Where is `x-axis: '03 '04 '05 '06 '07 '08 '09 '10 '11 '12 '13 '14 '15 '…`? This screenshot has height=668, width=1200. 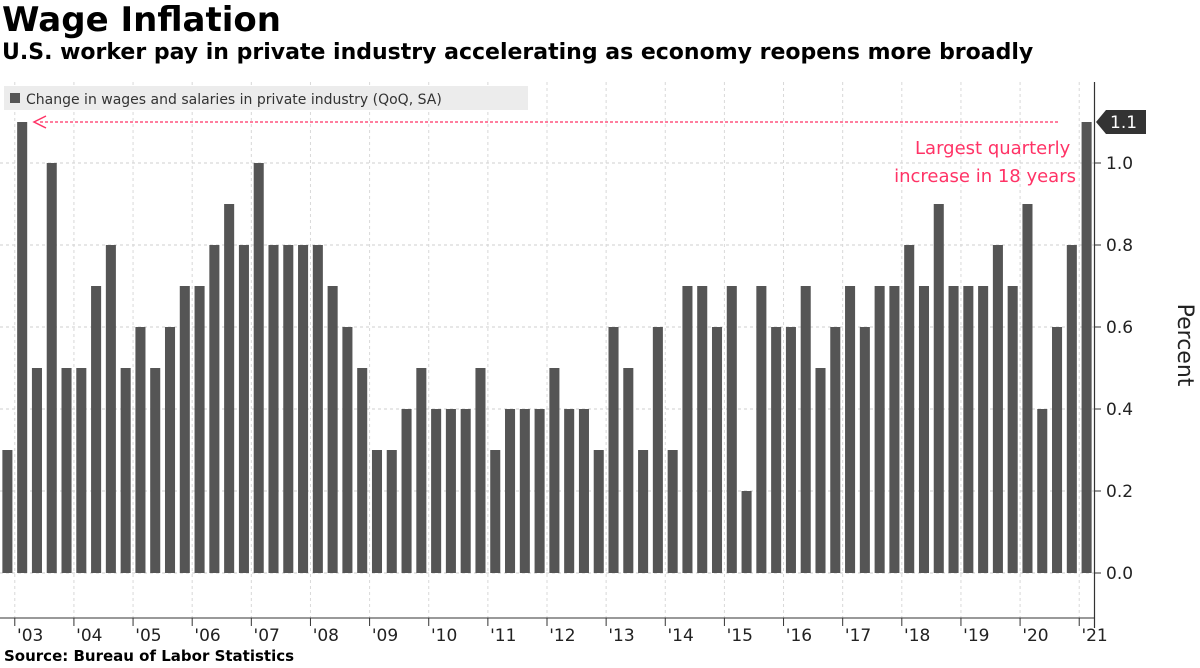 x-axis: '03 '04 '05 '06 '07 '08 '09 '10 '11 '12 '13 '14 '15 '… is located at coordinates (554, 631).